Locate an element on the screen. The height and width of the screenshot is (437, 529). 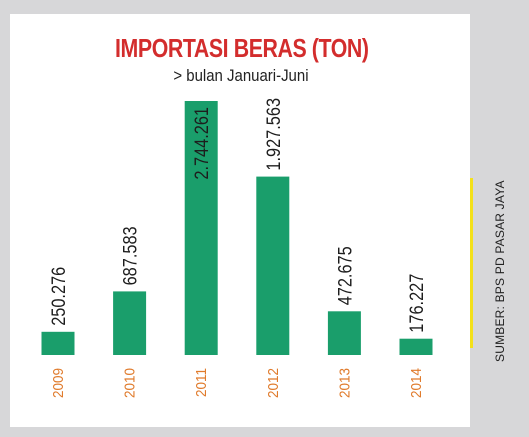
value-label-2014: 176.227 is located at coordinates (416, 303).